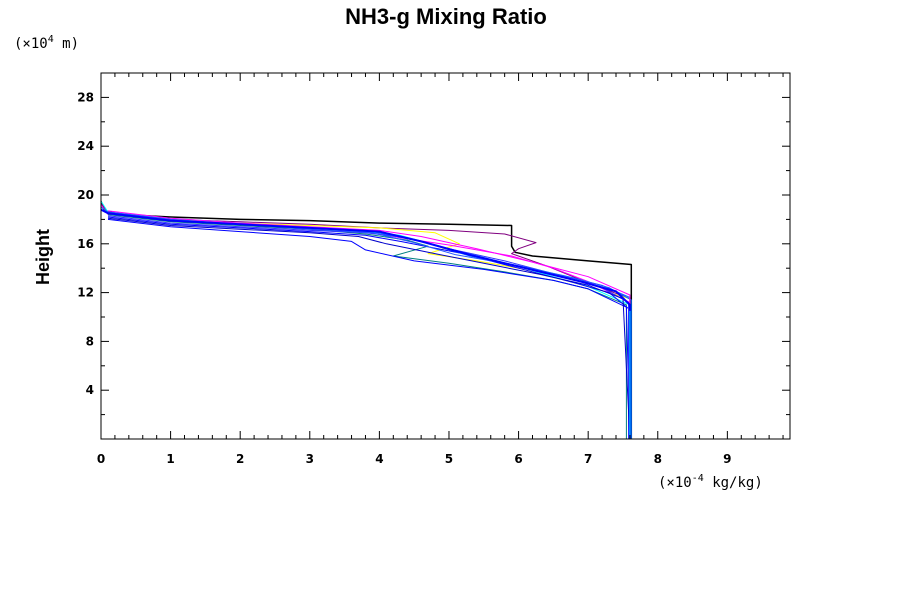 The width and height of the screenshot is (900, 600). What do you see at coordinates (240, 459) in the screenshot?
I see `x-tick-label: 2` at bounding box center [240, 459].